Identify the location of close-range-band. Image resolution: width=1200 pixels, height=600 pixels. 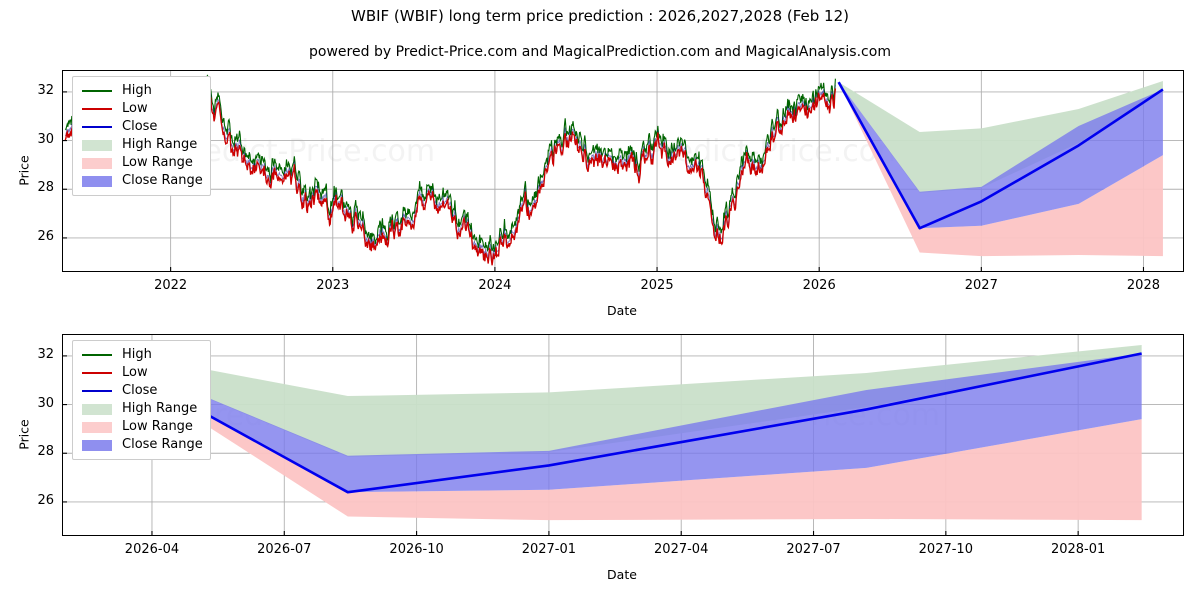
(1000, 155).